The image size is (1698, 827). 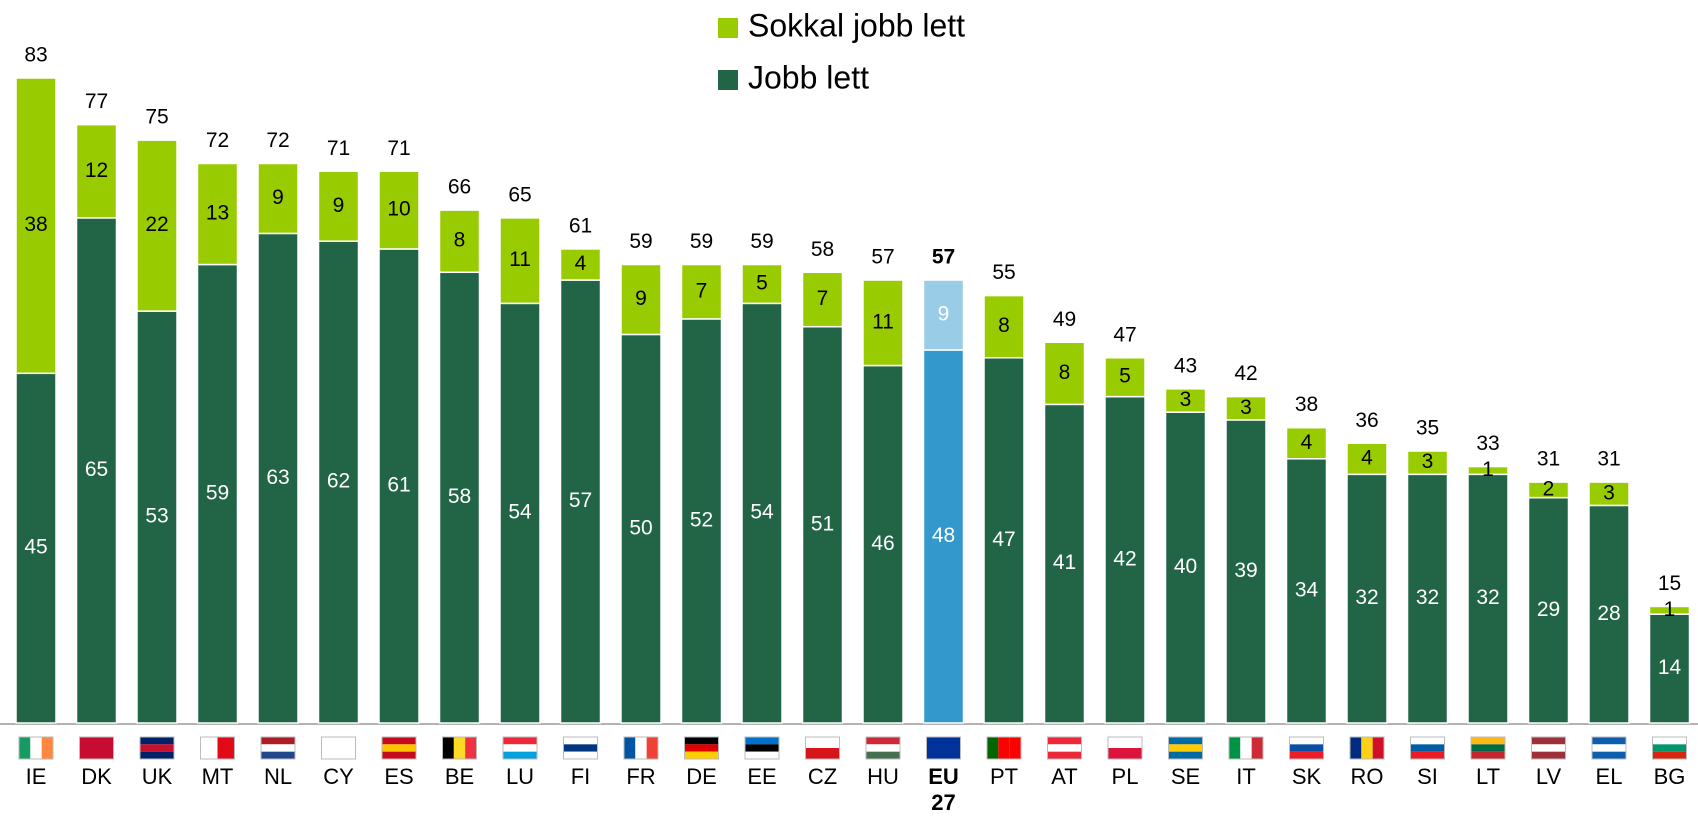 What do you see at coordinates (1245, 570) in the screenshot?
I see `segment-label: 39` at bounding box center [1245, 570].